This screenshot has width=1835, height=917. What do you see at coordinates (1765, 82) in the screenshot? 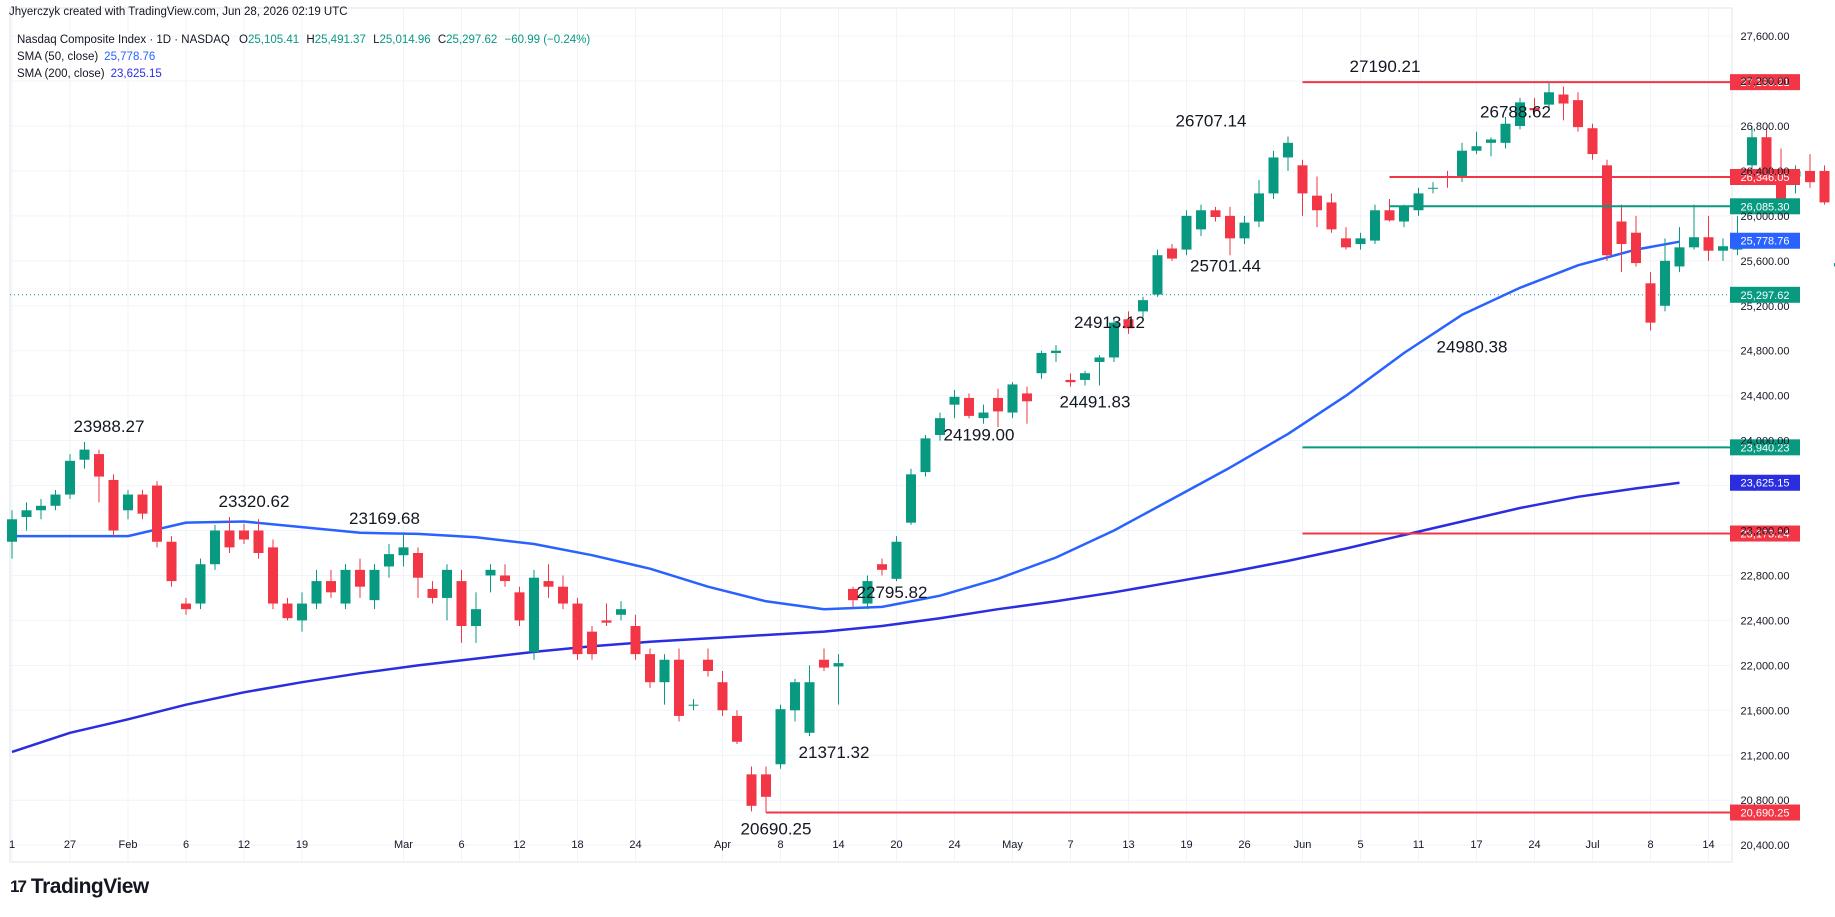
I see `y-tick-label: 27,200.00` at bounding box center [1765, 82].